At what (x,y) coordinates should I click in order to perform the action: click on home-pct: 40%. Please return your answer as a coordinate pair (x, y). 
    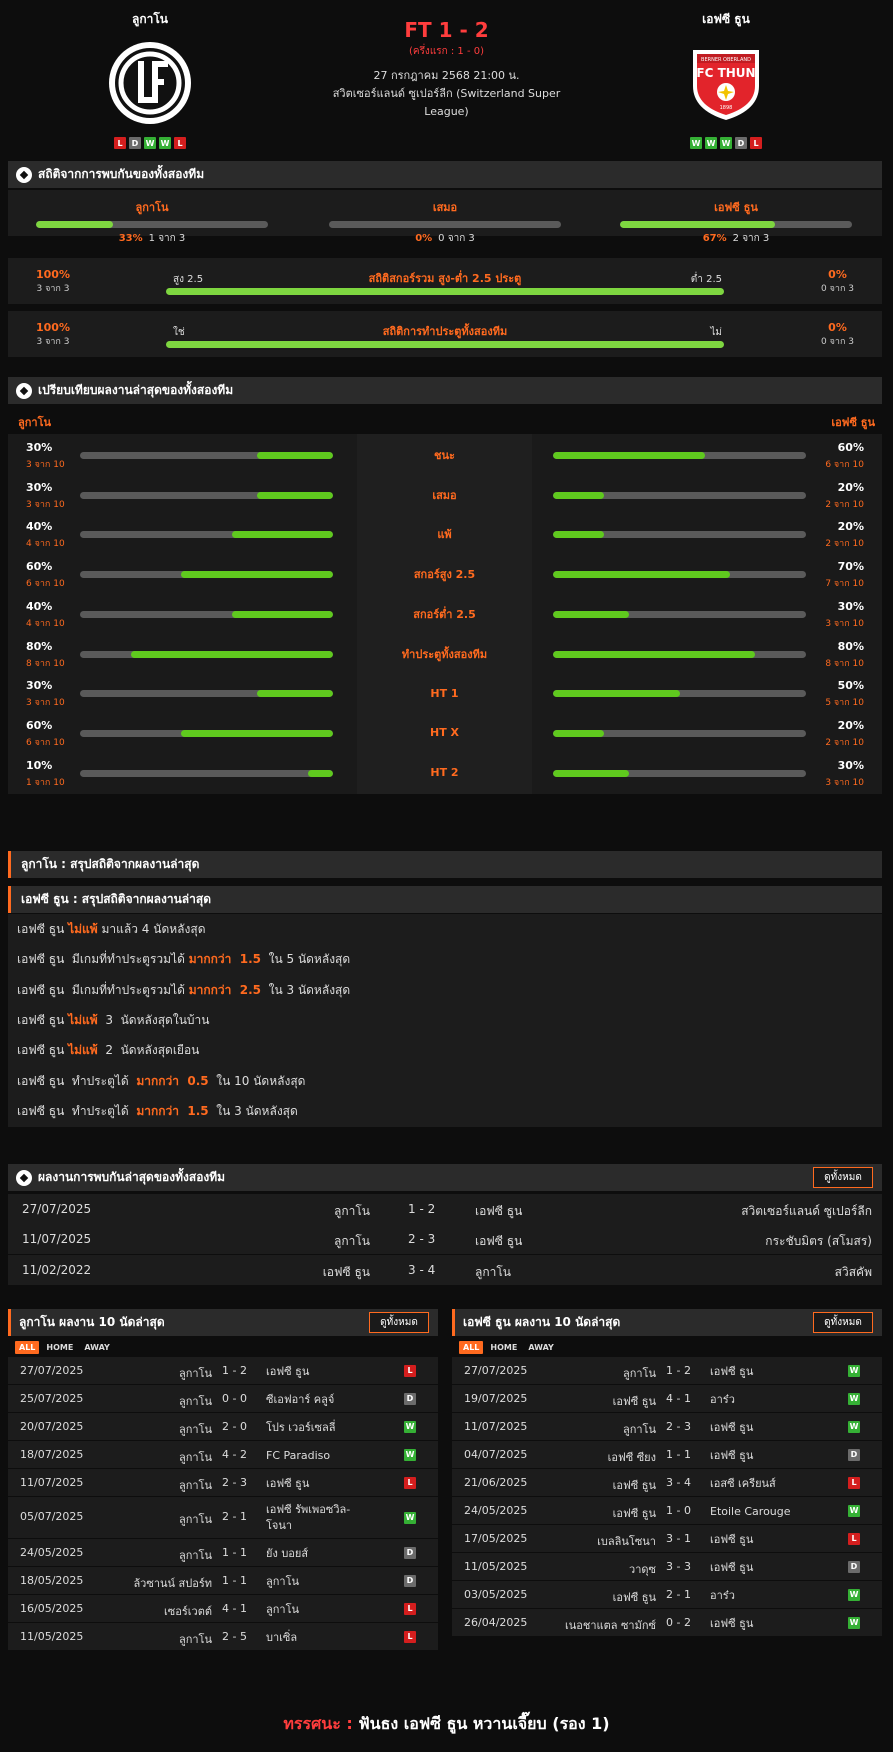
    Looking at the image, I should click on (39, 606).